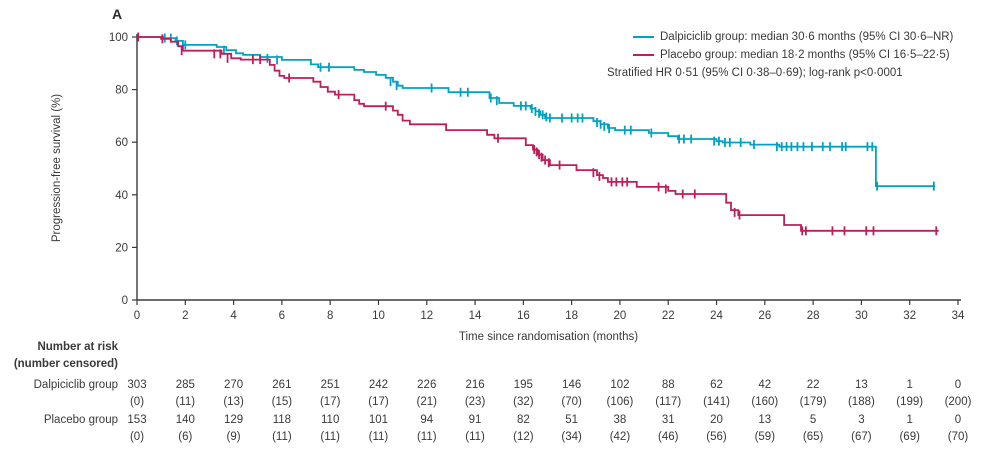  I want to click on censored-value: (34), so click(571, 437).